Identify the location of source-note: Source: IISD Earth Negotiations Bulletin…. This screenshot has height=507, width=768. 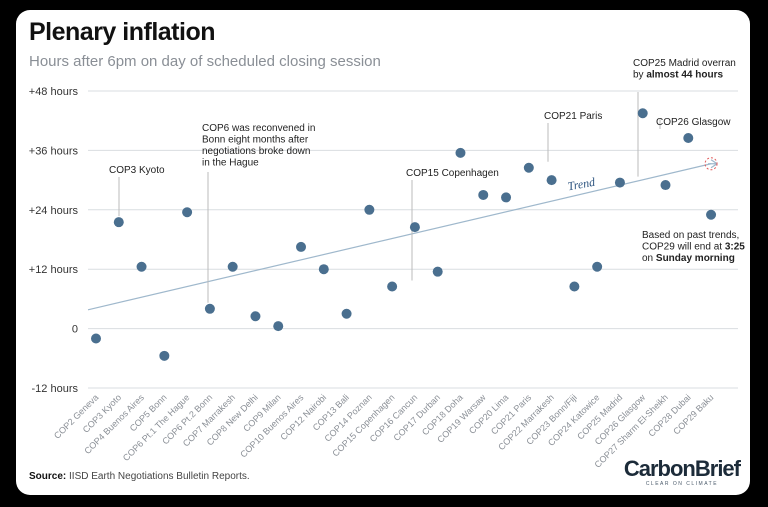
(139, 476).